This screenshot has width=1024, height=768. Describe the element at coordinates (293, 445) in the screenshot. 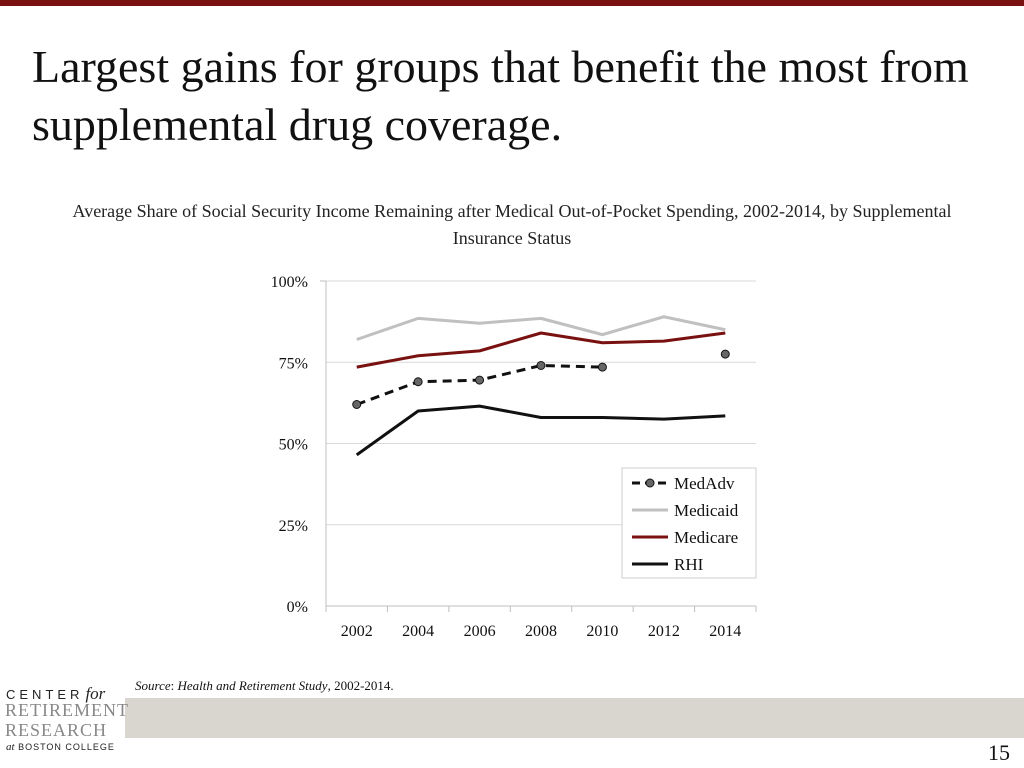

I see `y-tick-label: 50%` at that location.